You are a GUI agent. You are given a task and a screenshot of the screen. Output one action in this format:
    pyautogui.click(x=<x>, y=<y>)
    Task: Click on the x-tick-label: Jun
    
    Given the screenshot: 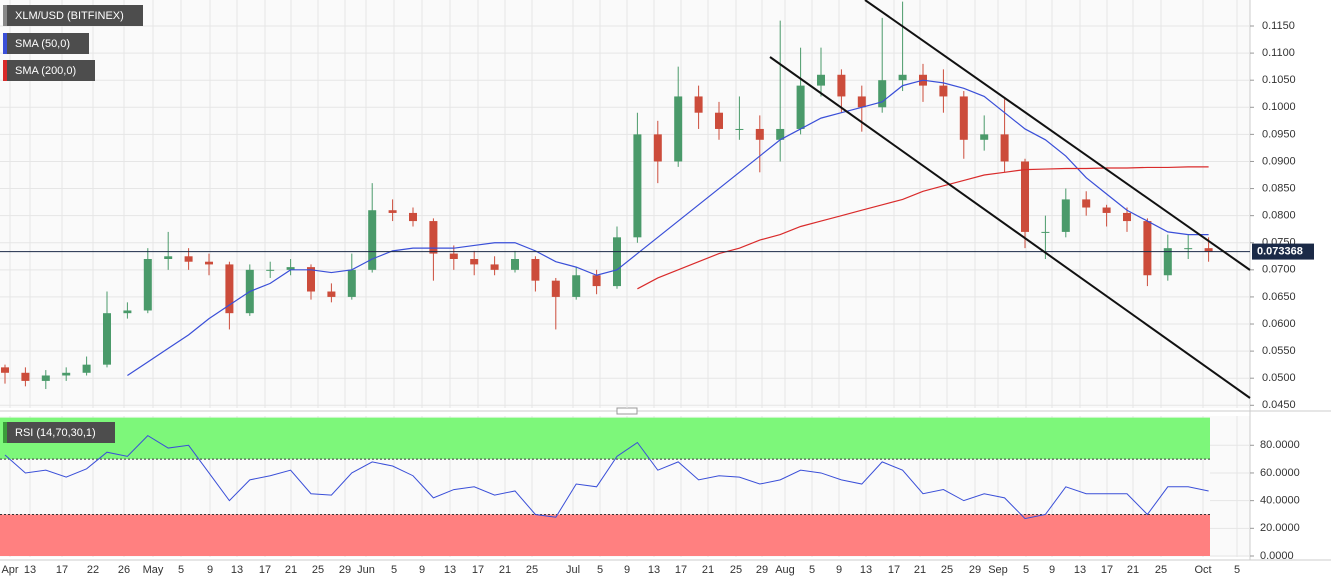 What is the action you would take?
    pyautogui.click(x=366, y=570)
    